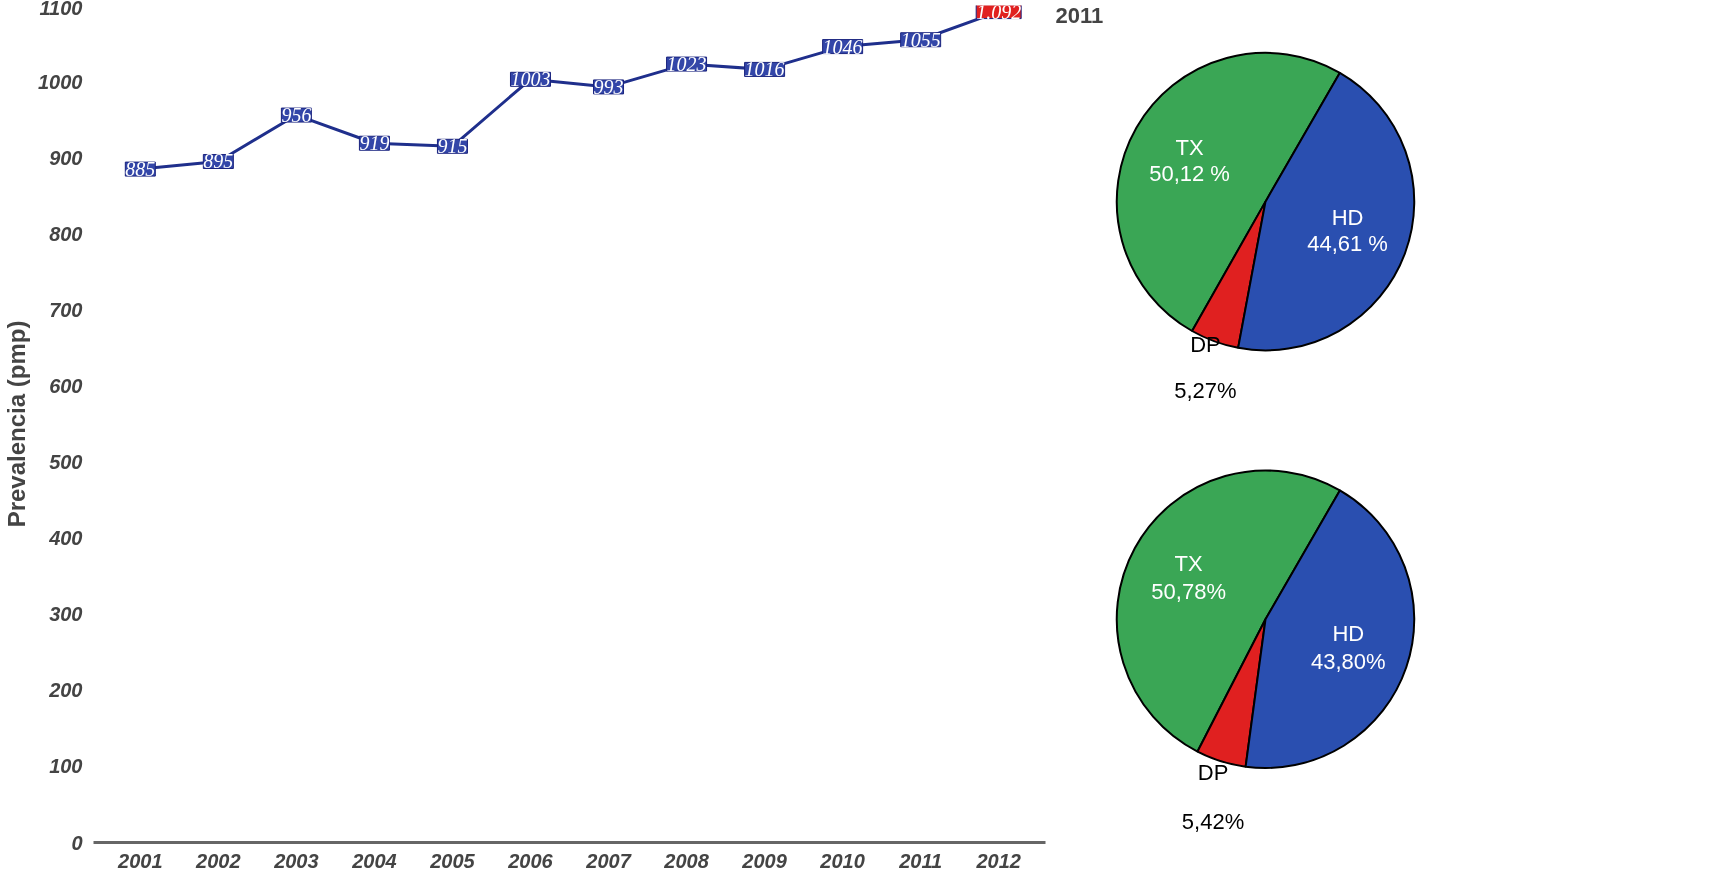 This screenshot has height=885, width=1715. What do you see at coordinates (1205, 391) in the screenshot?
I see `data-label: 5,27%` at bounding box center [1205, 391].